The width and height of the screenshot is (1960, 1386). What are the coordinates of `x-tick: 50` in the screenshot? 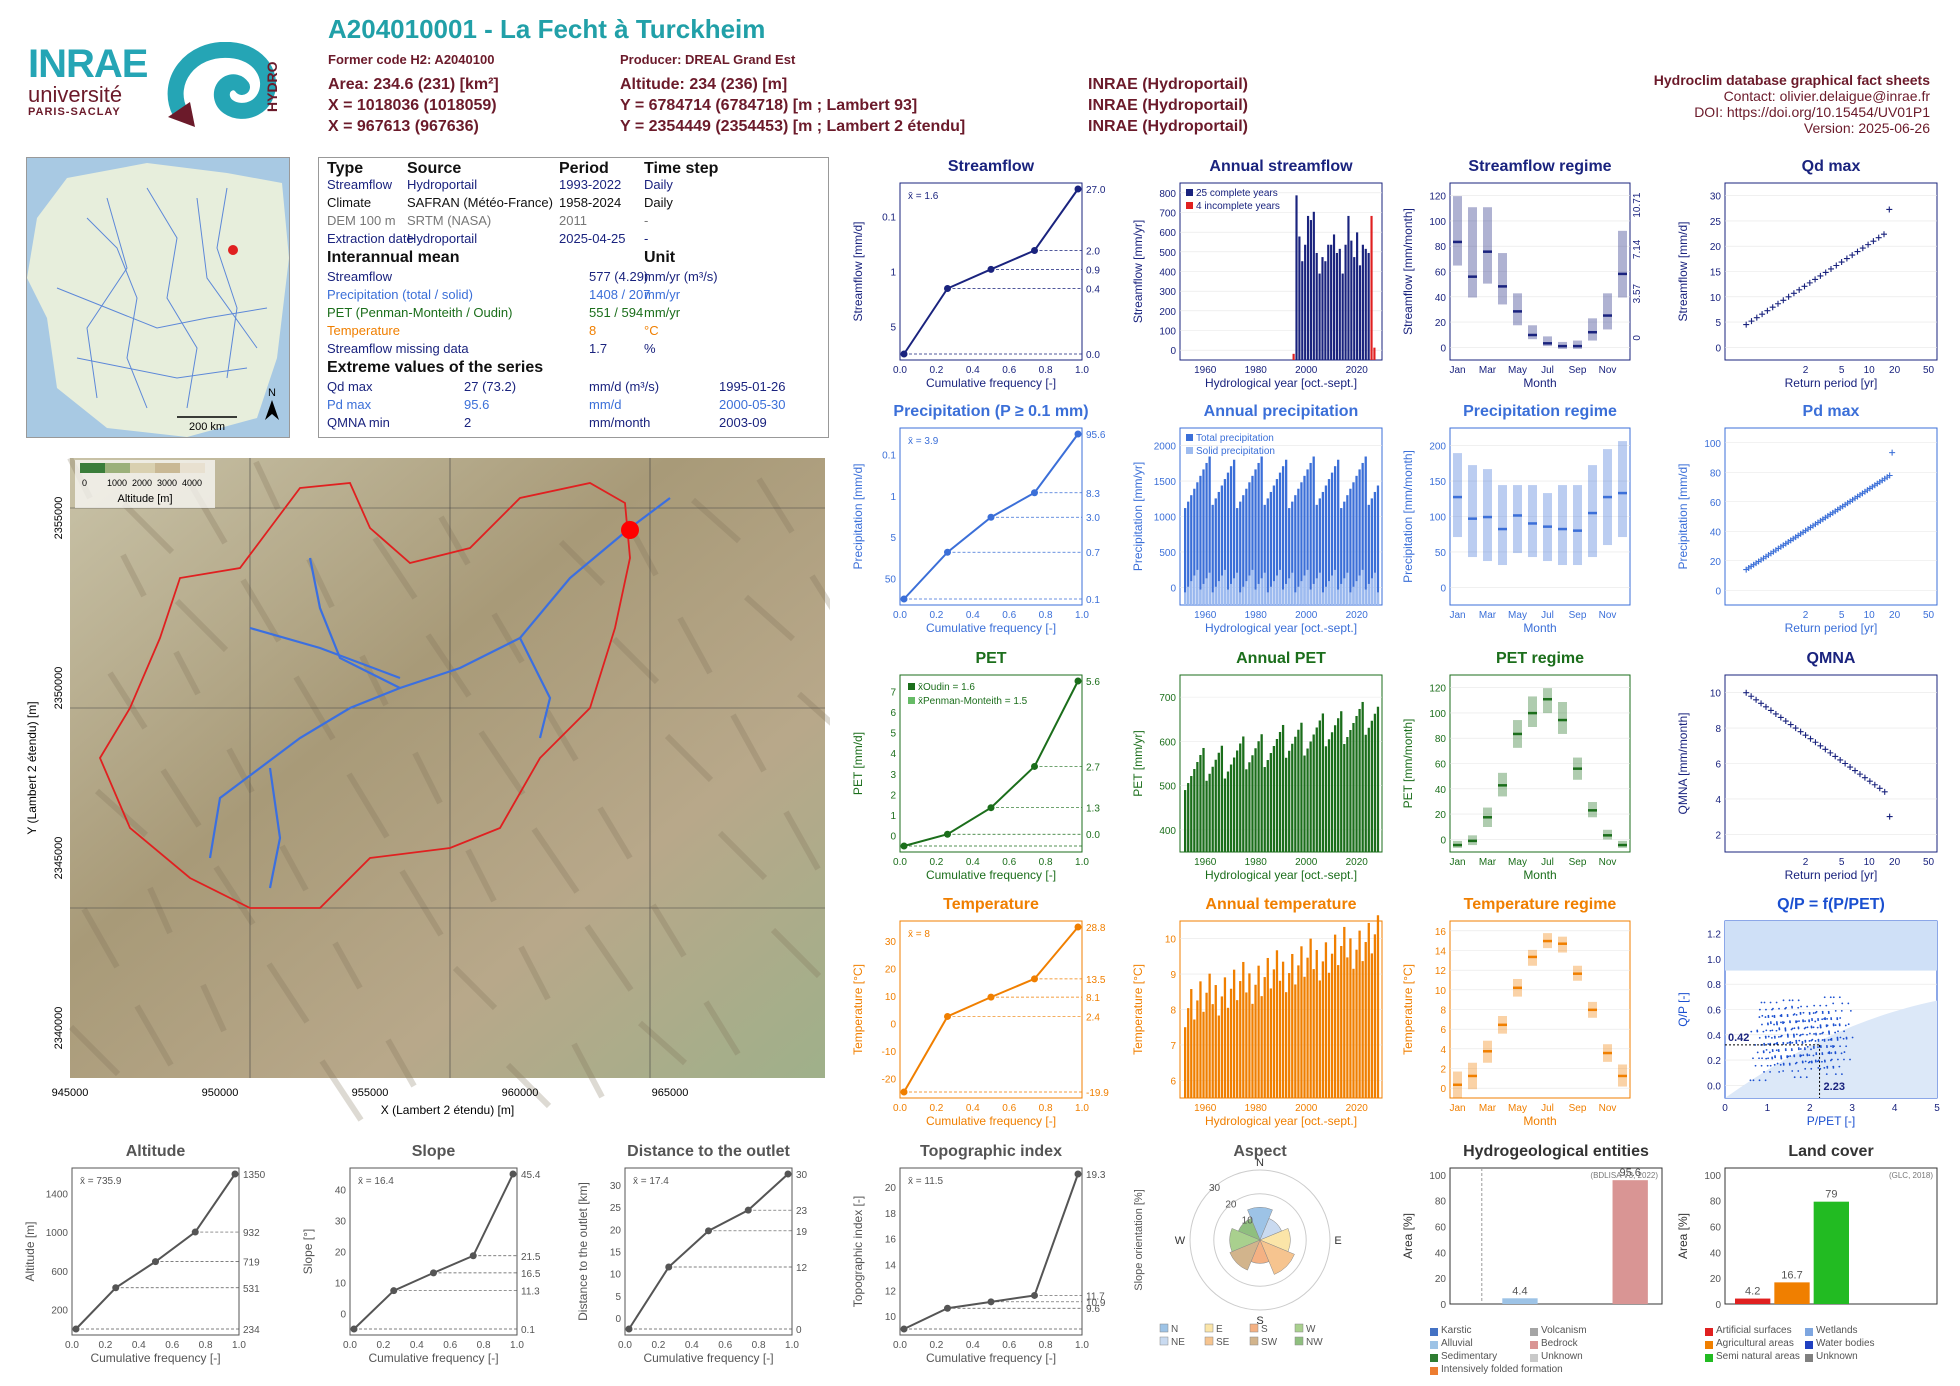 It's located at (1929, 370).